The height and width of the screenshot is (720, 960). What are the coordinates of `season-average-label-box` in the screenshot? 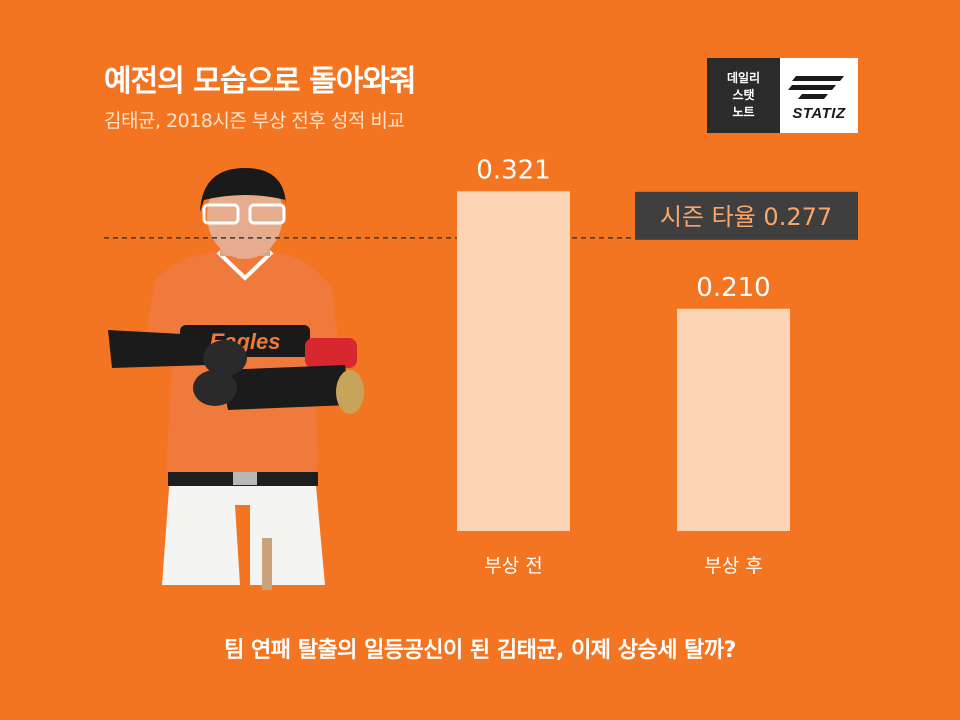 It's located at (746, 215).